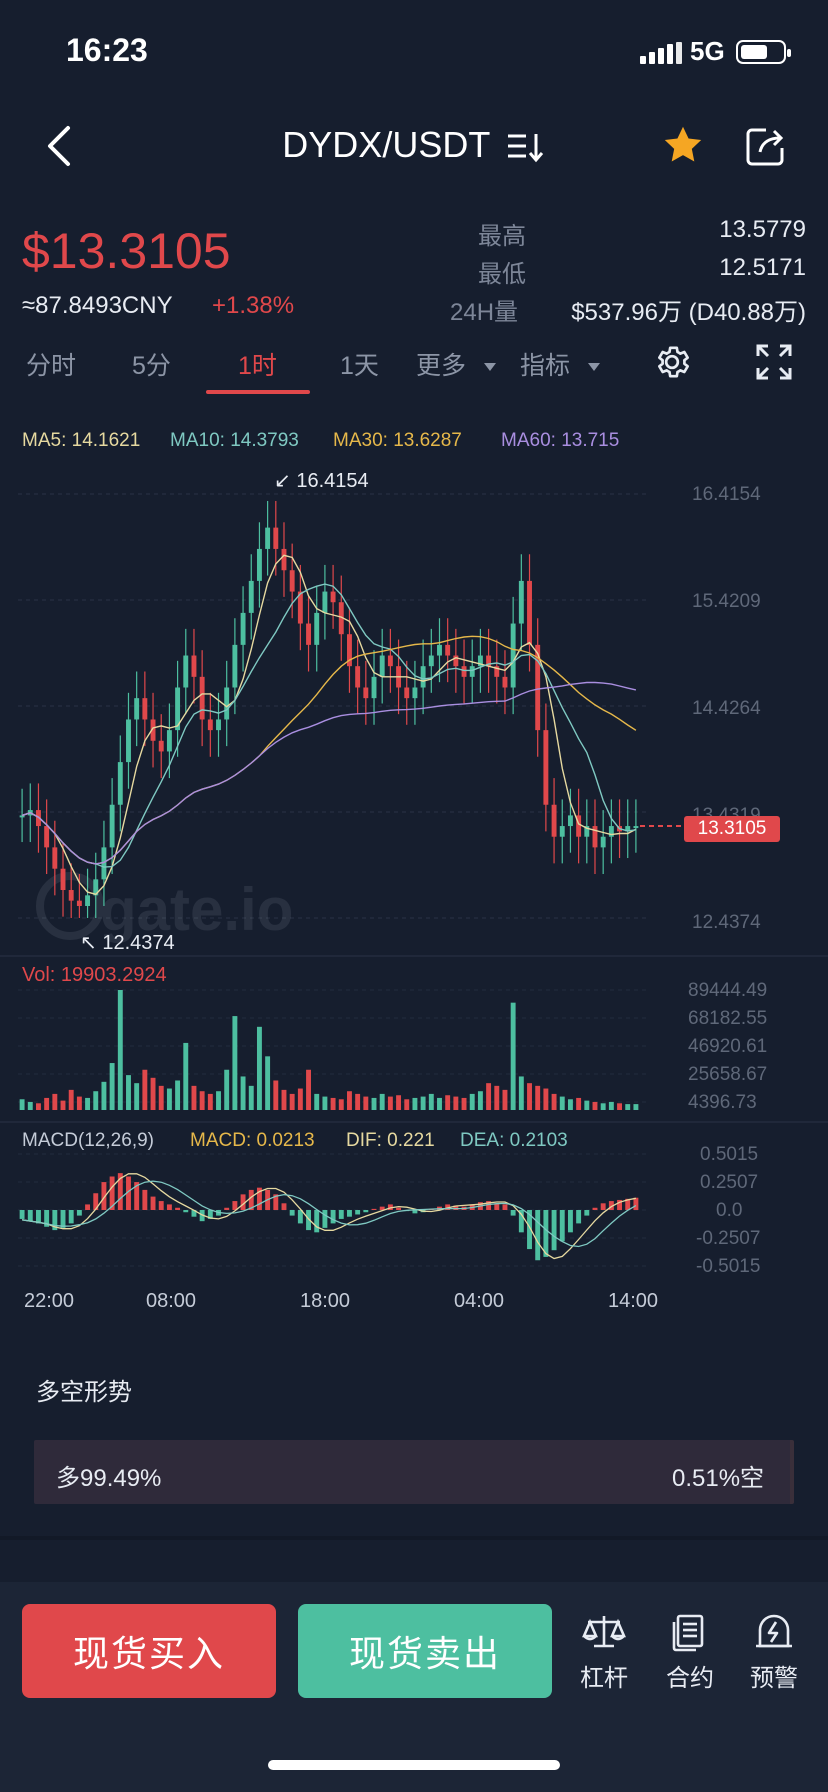 The height and width of the screenshot is (1792, 828). What do you see at coordinates (321, 481) in the screenshot?
I see `max-price-marker: ↙ 16.4154` at bounding box center [321, 481].